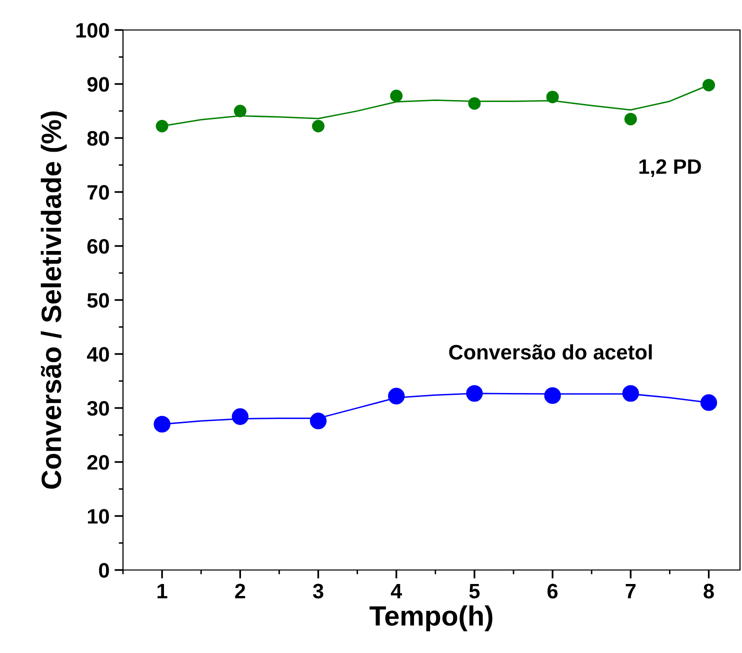  I want to click on x-tick-label: 6, so click(553, 591).